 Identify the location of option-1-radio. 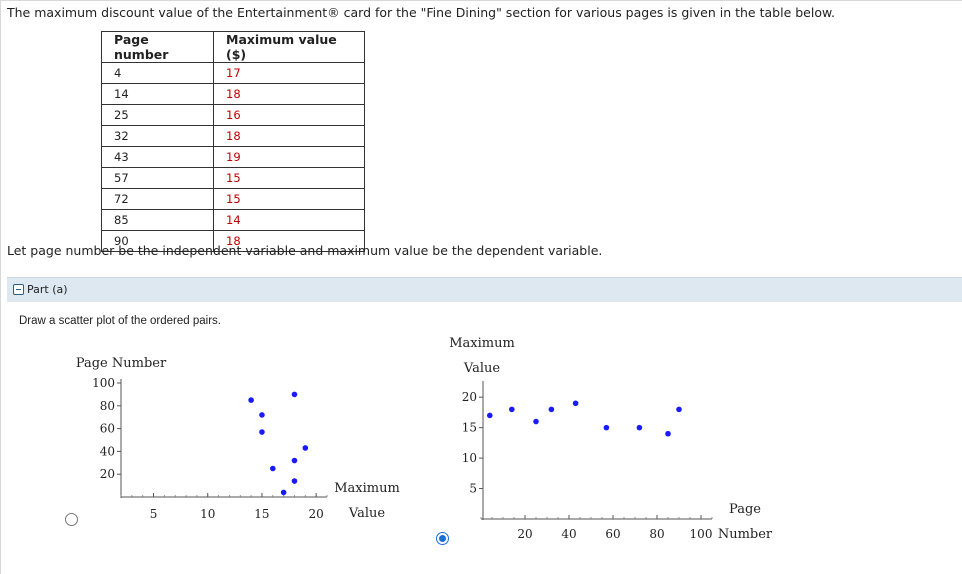
(71, 519).